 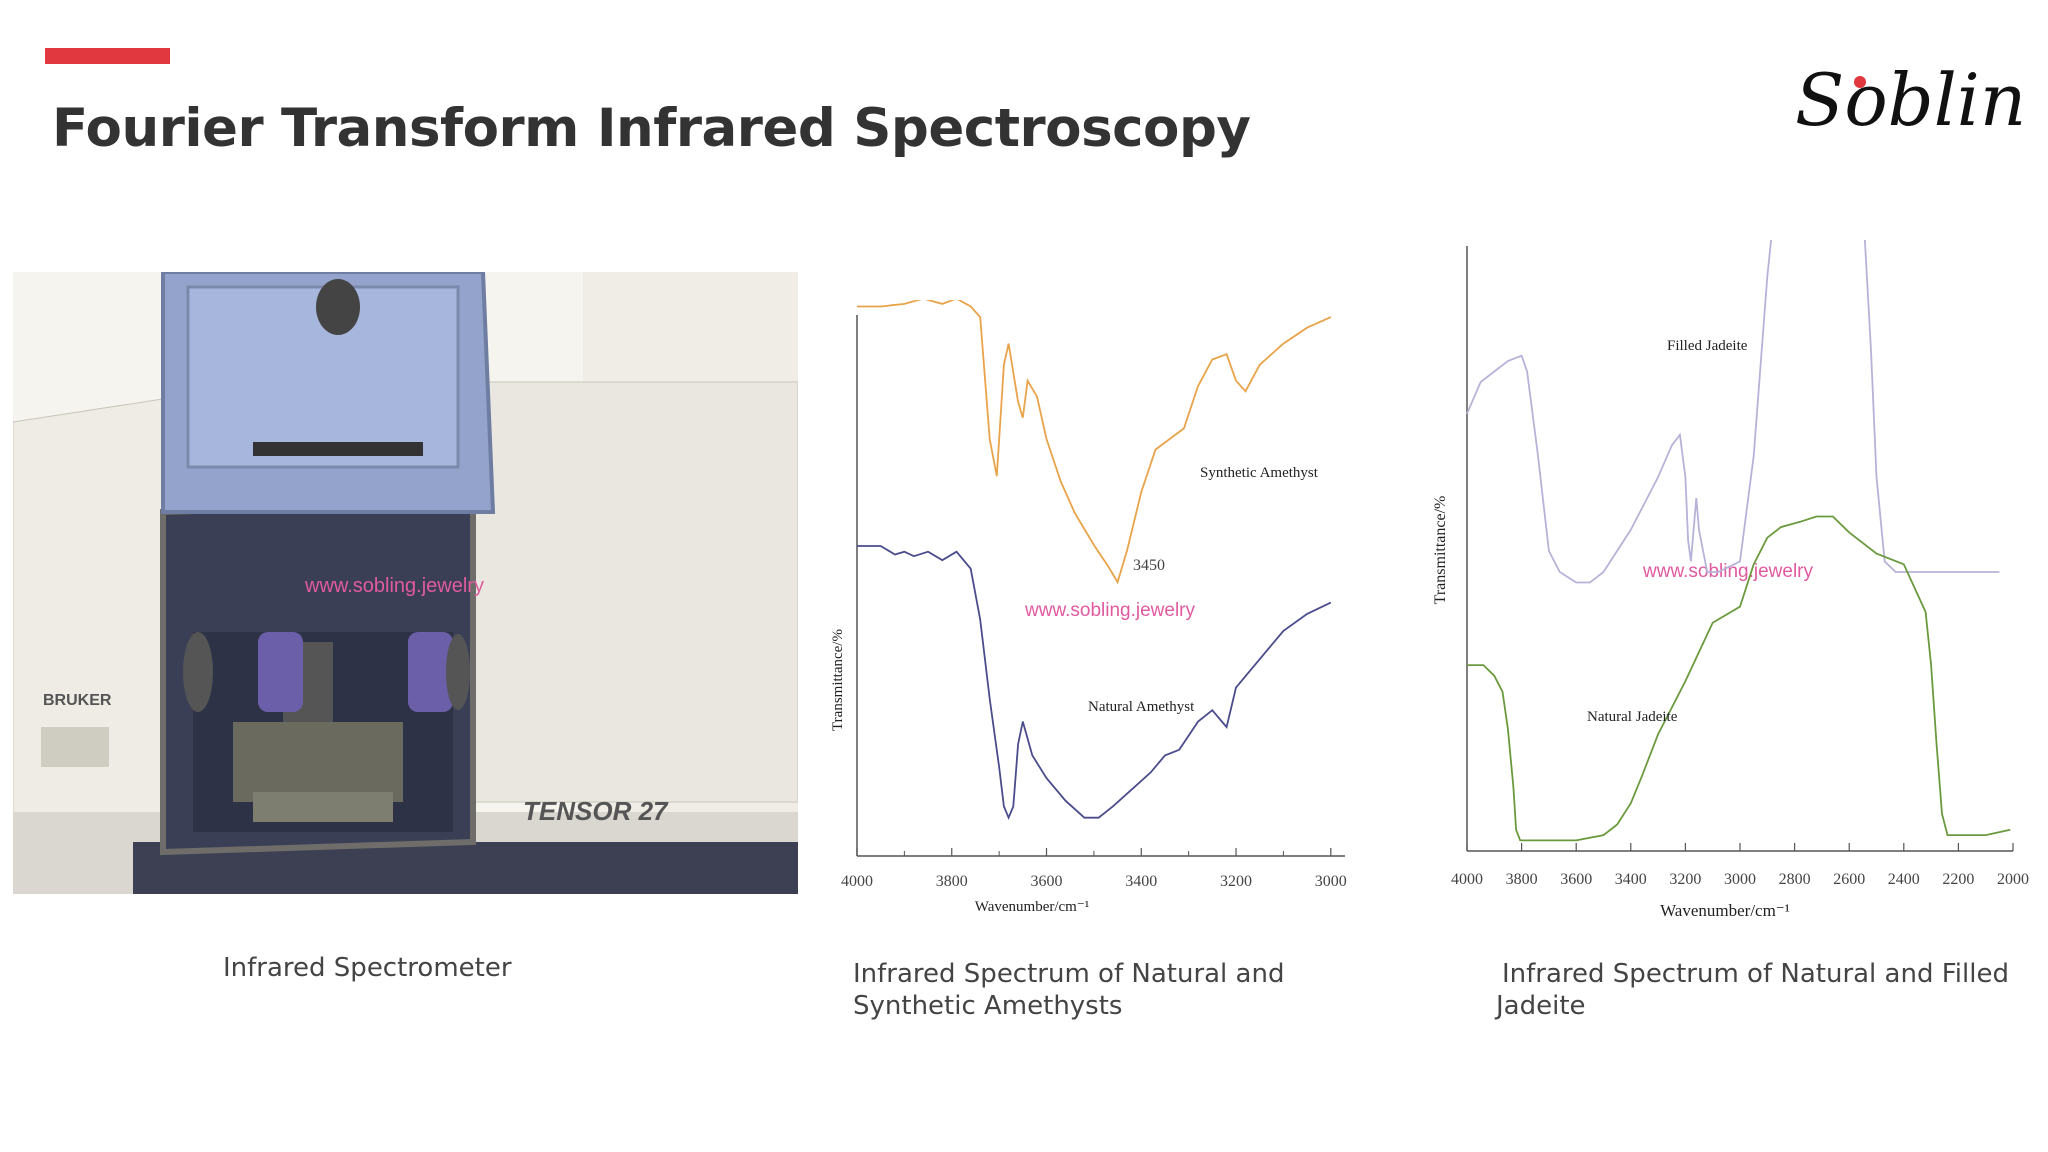 I want to click on series-label: Synthetic Amethyst, so click(x=1259, y=473).